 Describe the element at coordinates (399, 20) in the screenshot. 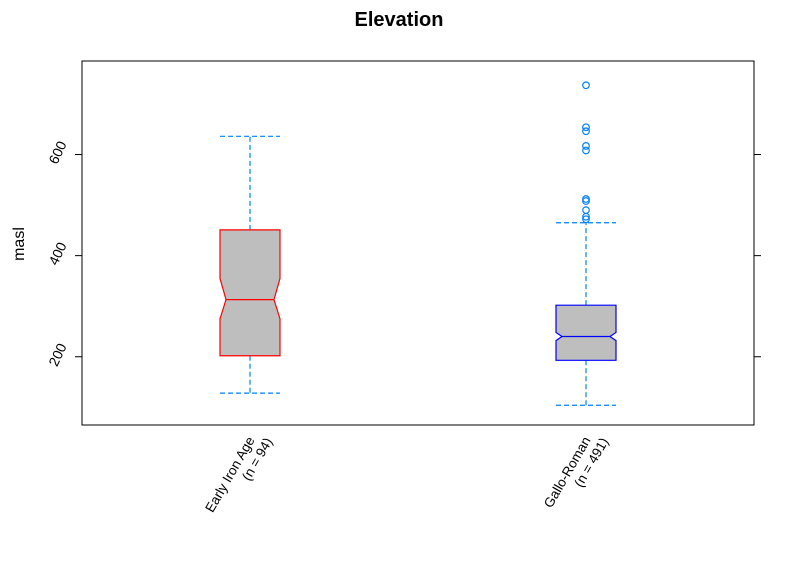

I see `chart-title: Elevation` at that location.